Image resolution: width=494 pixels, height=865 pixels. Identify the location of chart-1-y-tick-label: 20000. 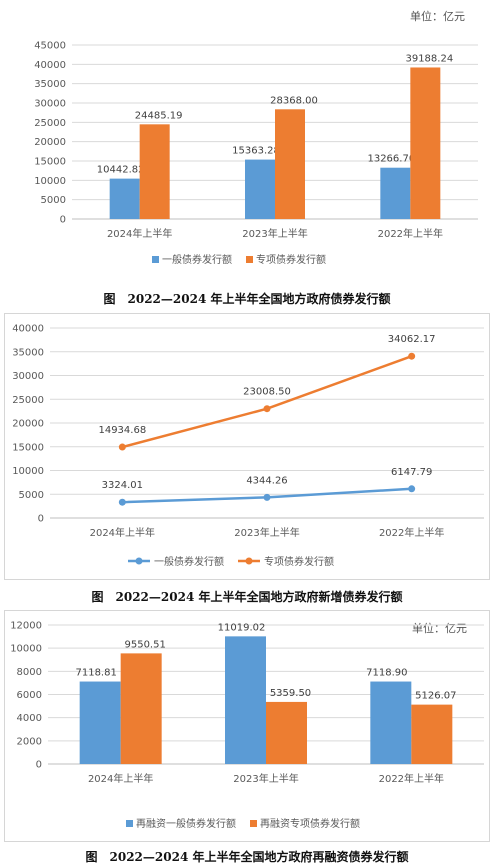
(50, 142).